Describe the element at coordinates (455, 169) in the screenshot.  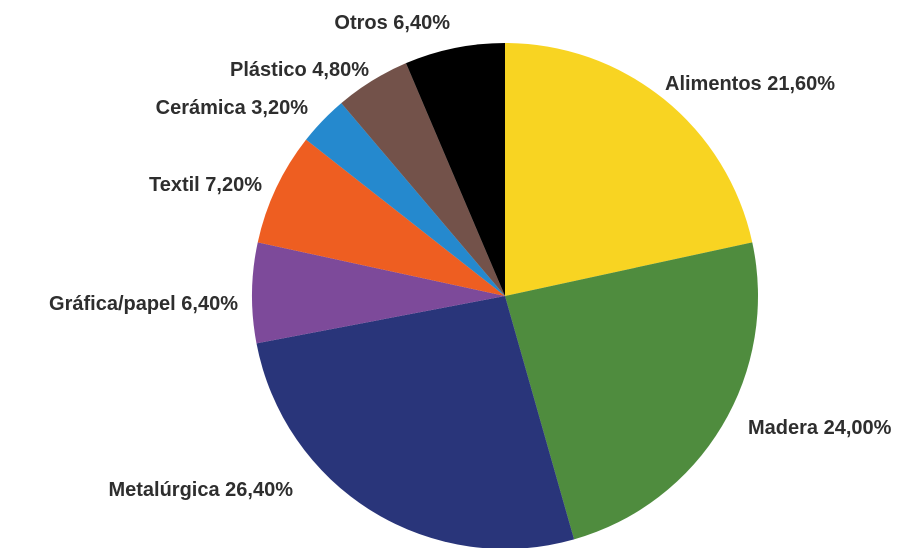
I see `slice-otros` at that location.